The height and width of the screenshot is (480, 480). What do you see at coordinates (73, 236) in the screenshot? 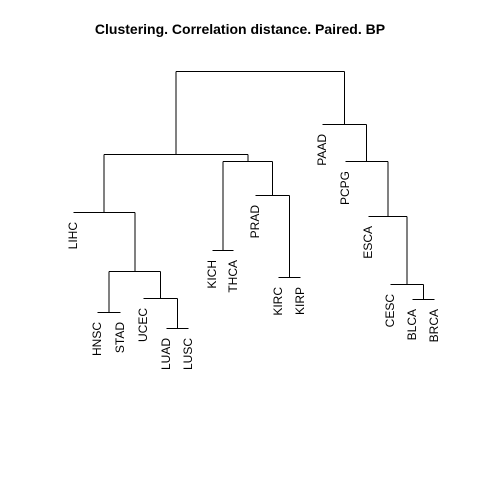
I see `leaf-label-lihc: LIHC` at bounding box center [73, 236].